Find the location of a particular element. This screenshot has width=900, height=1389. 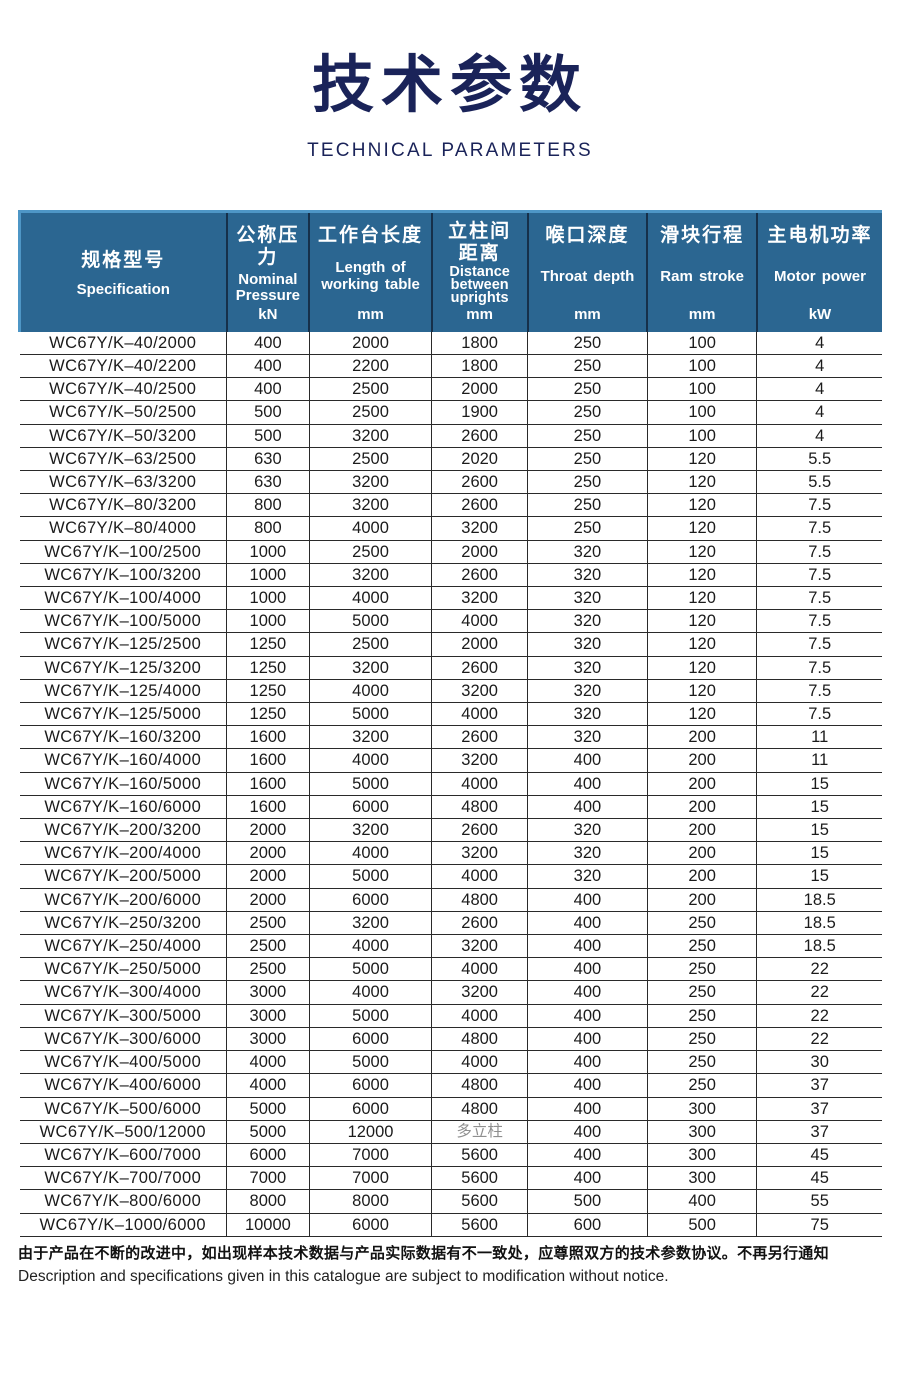

column-unit: kW is located at coordinates (820, 314).